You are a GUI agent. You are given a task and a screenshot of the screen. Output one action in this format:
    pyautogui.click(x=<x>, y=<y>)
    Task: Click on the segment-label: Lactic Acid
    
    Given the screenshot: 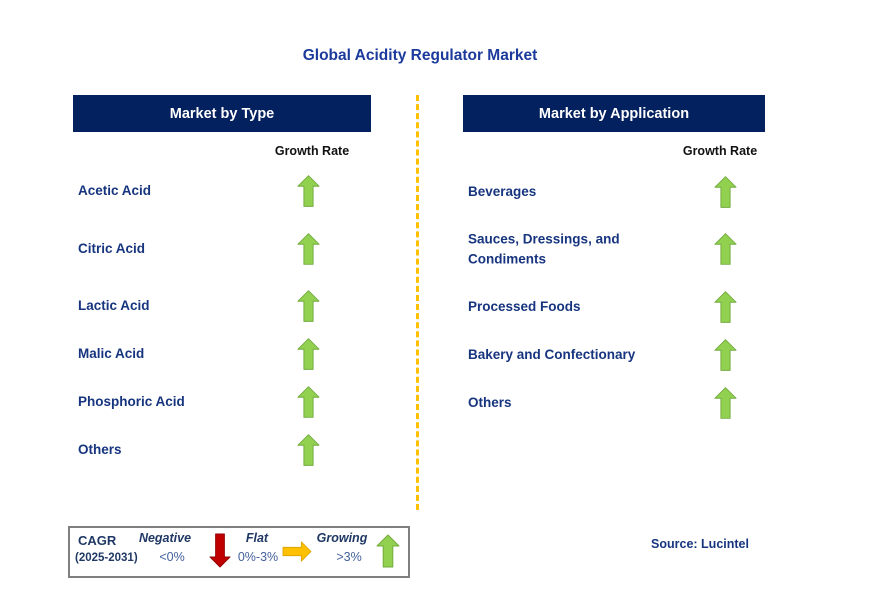 What is the action you would take?
    pyautogui.click(x=114, y=306)
    